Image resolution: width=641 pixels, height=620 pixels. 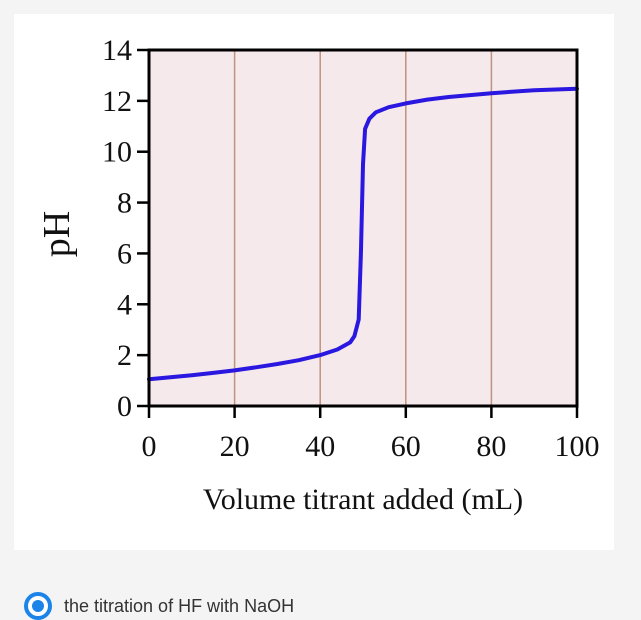 I want to click on x-tick-label-40: 40, so click(x=320, y=446).